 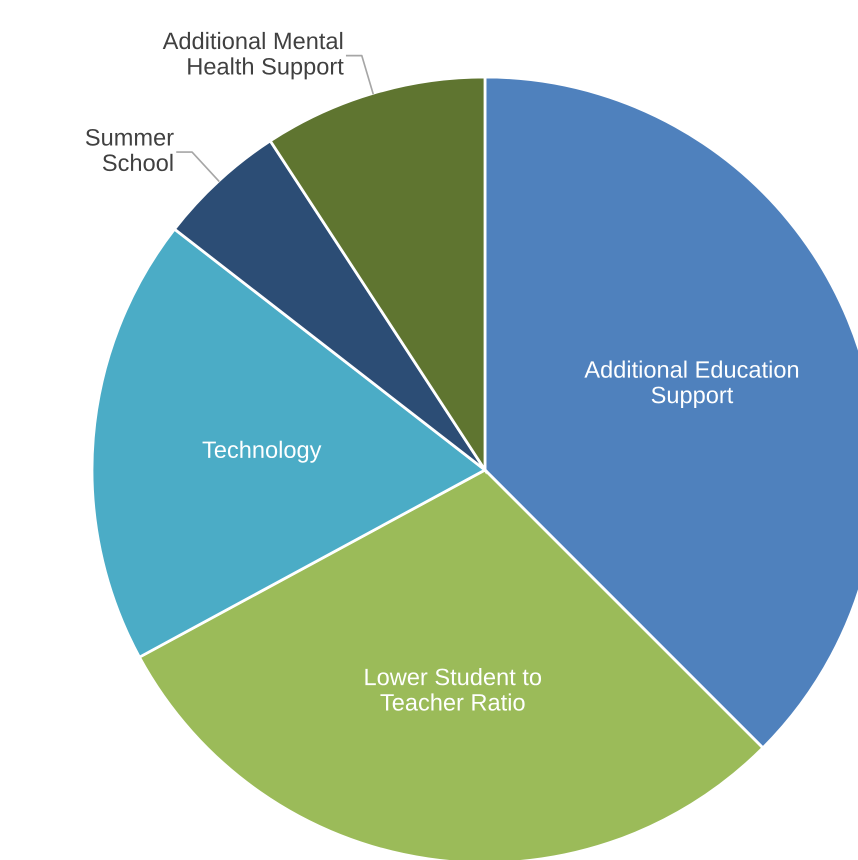 What do you see at coordinates (253, 56) in the screenshot?
I see `slice-label: Additional Mental Health Support` at bounding box center [253, 56].